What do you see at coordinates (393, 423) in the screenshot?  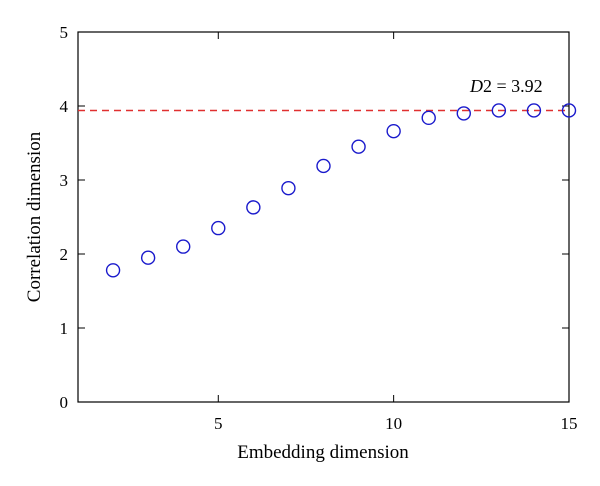 I see `x-tick-label: 10` at bounding box center [393, 423].